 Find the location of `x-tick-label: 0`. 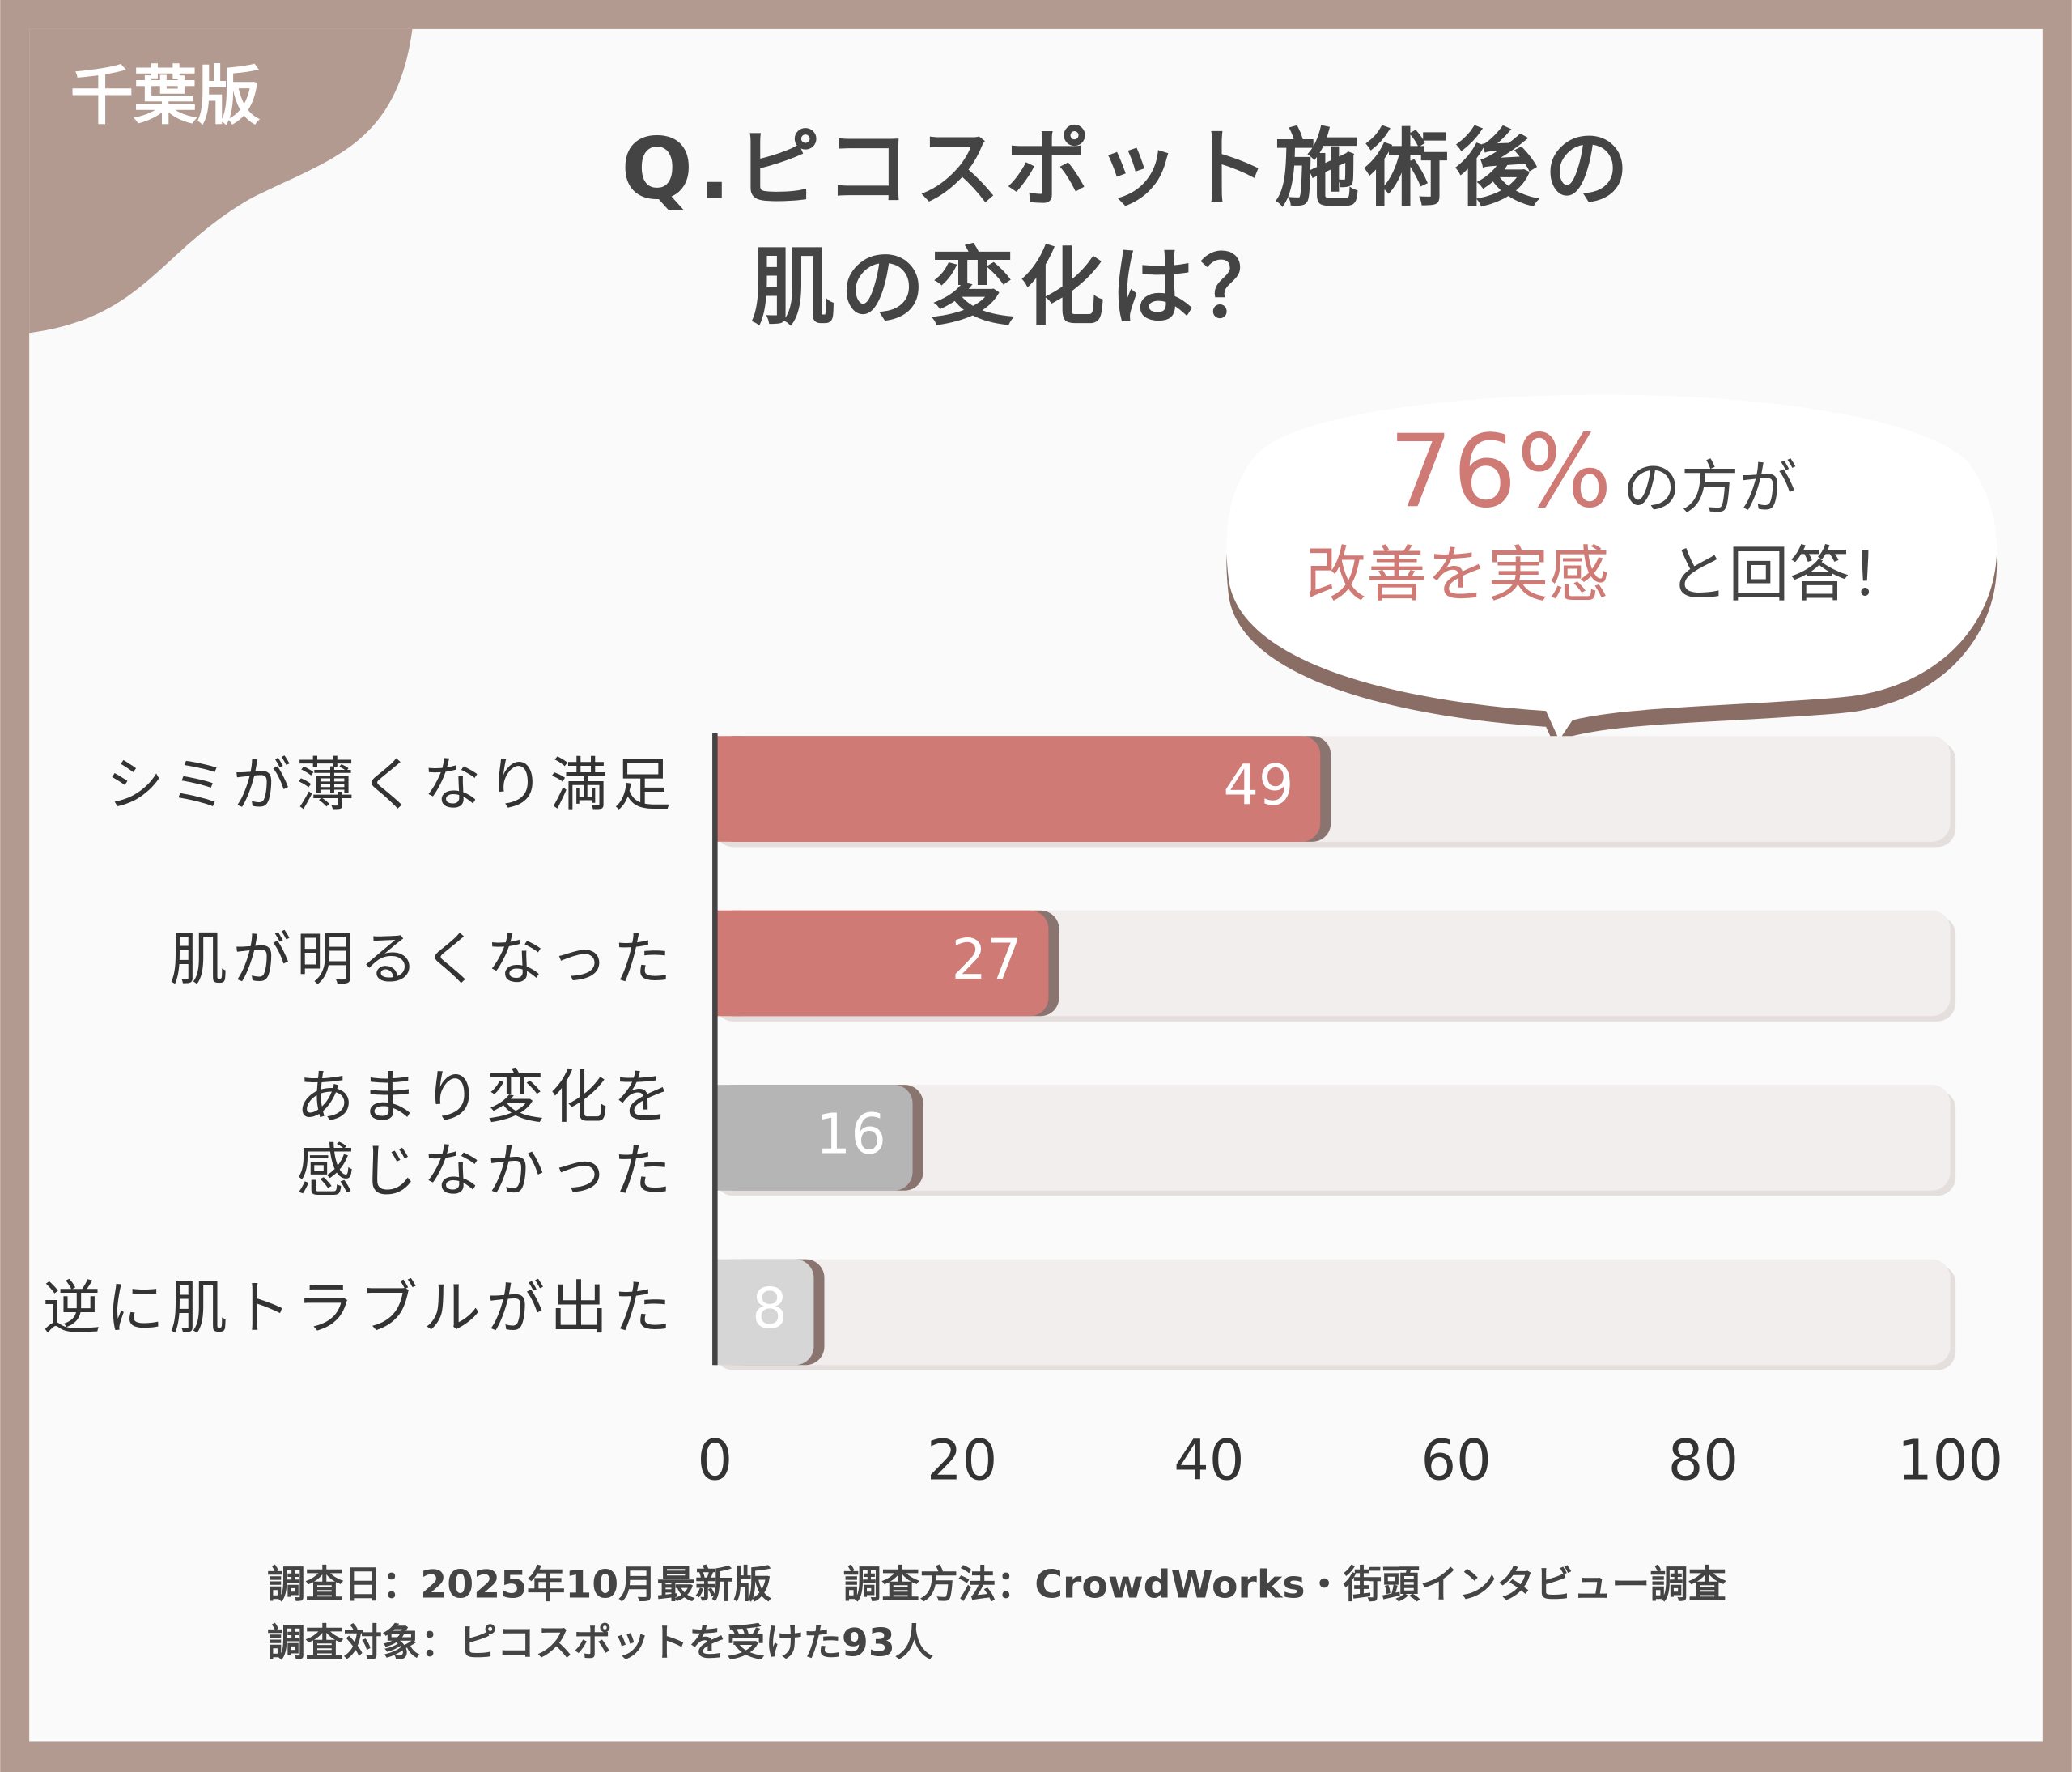

x-tick-label: 0 is located at coordinates (715, 1462).